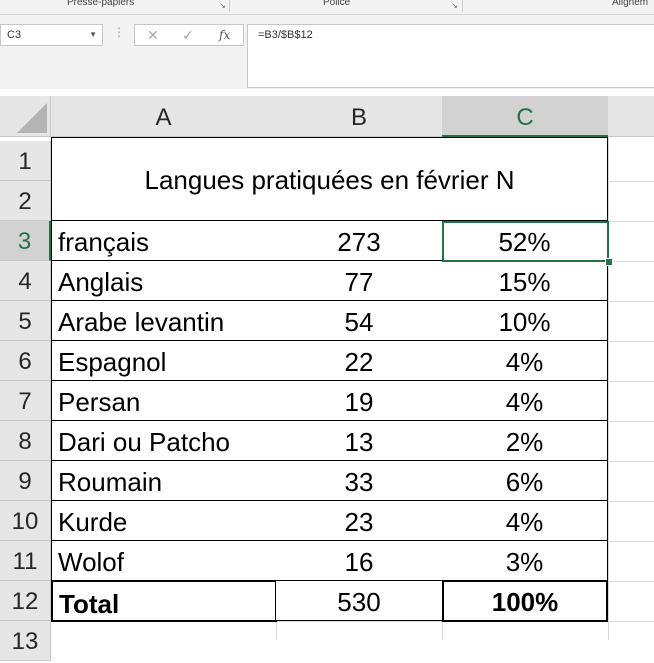 This screenshot has height=663, width=654. What do you see at coordinates (119, 32) in the screenshot?
I see `more-options-icon: ⋮` at bounding box center [119, 32].